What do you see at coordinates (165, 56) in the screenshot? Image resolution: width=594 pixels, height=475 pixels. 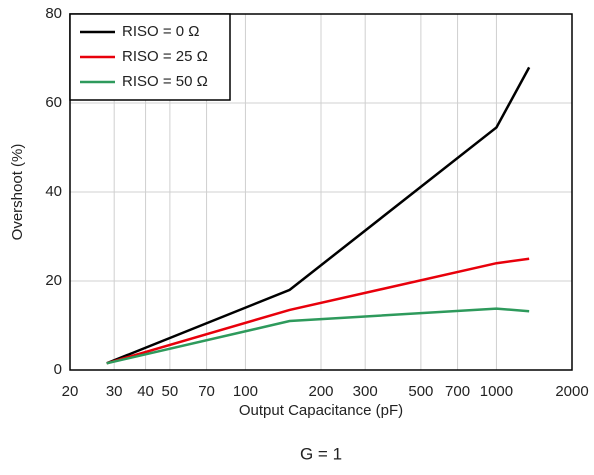 I see `legend-label: RISO = 25 Ω` at bounding box center [165, 56].